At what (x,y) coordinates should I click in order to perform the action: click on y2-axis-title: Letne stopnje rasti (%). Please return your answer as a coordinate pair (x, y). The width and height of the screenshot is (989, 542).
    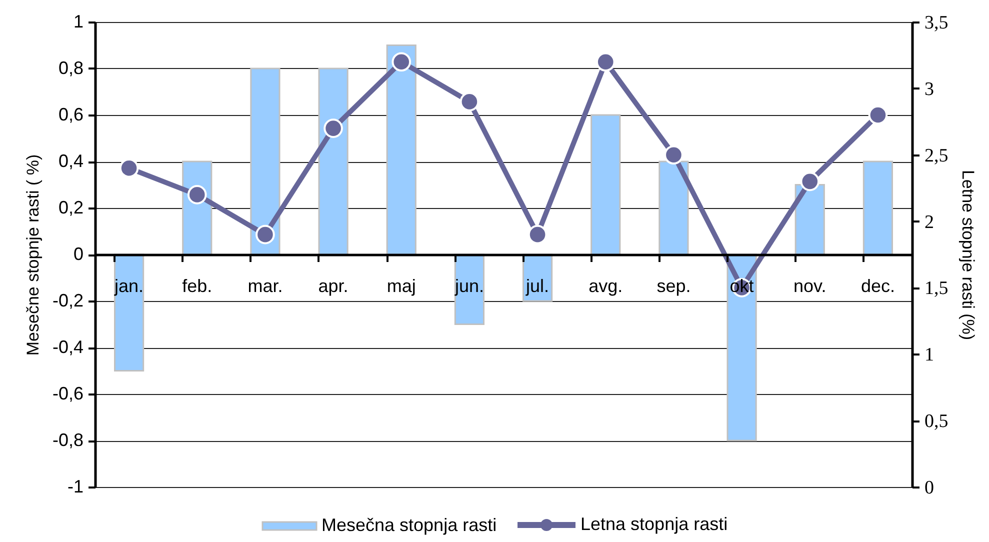
    Looking at the image, I should click on (968, 255).